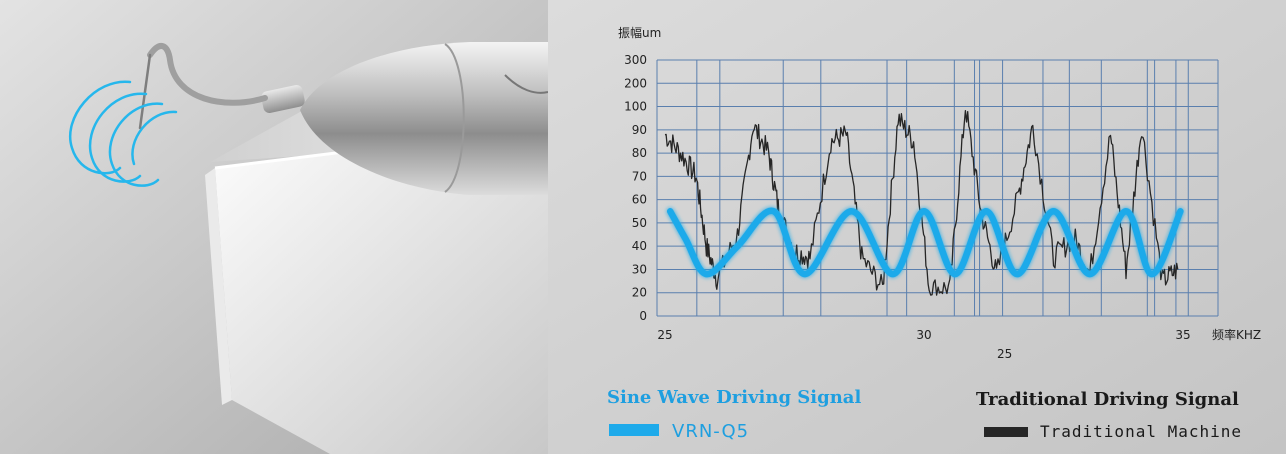 The height and width of the screenshot is (454, 1286). What do you see at coordinates (343, 118) in the screenshot?
I see `ultrasonic-scaler-handpiece-icon` at bounding box center [343, 118].